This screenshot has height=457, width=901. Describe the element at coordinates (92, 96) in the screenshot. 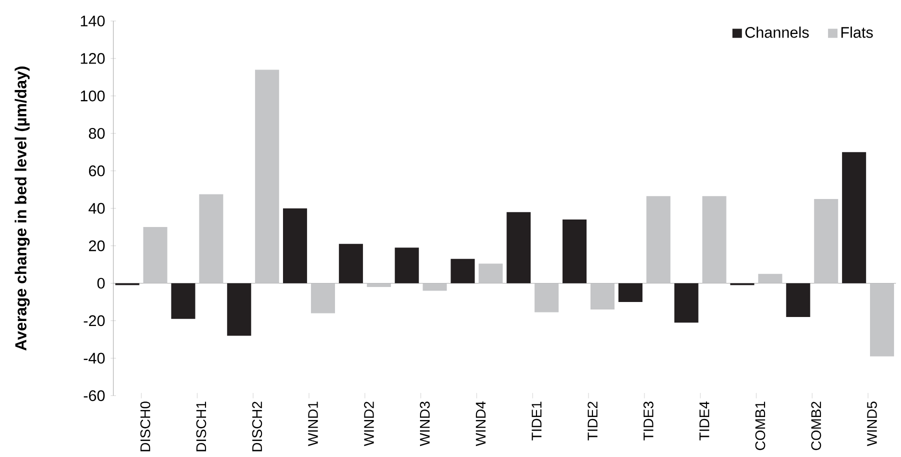

I see `y-tick-label: 100` at that location.